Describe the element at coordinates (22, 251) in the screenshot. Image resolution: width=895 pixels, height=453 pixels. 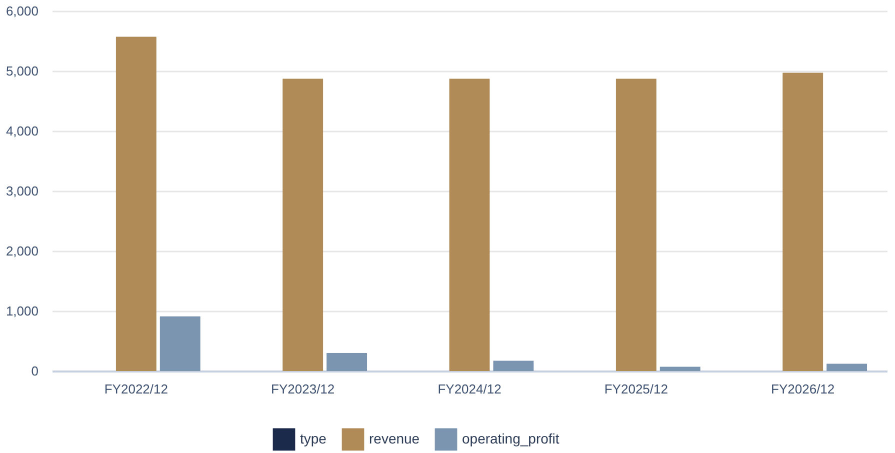
I see `y-tick-label: 2,000` at that location.